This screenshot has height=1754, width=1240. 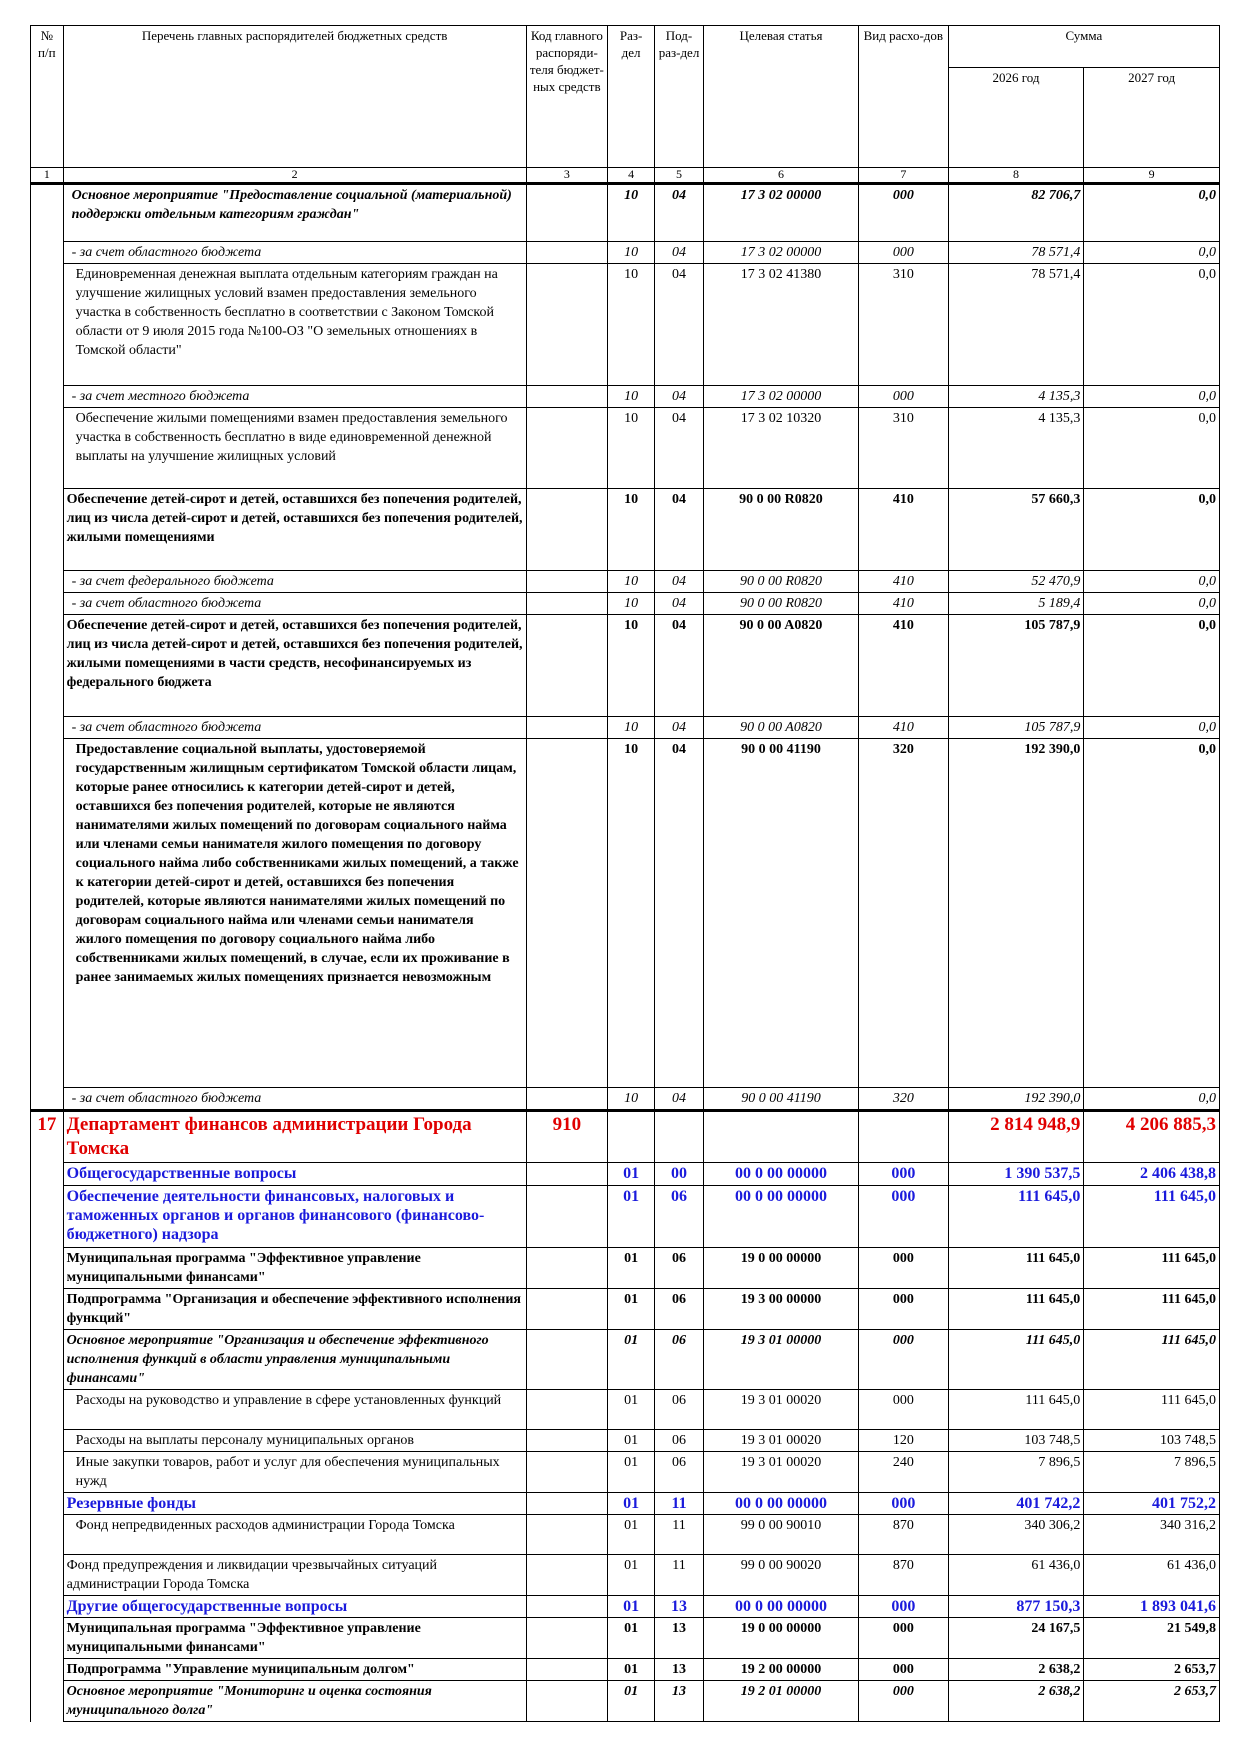 I want to click on row-sum-2026: 192 390,0, so click(x=1016, y=1099).